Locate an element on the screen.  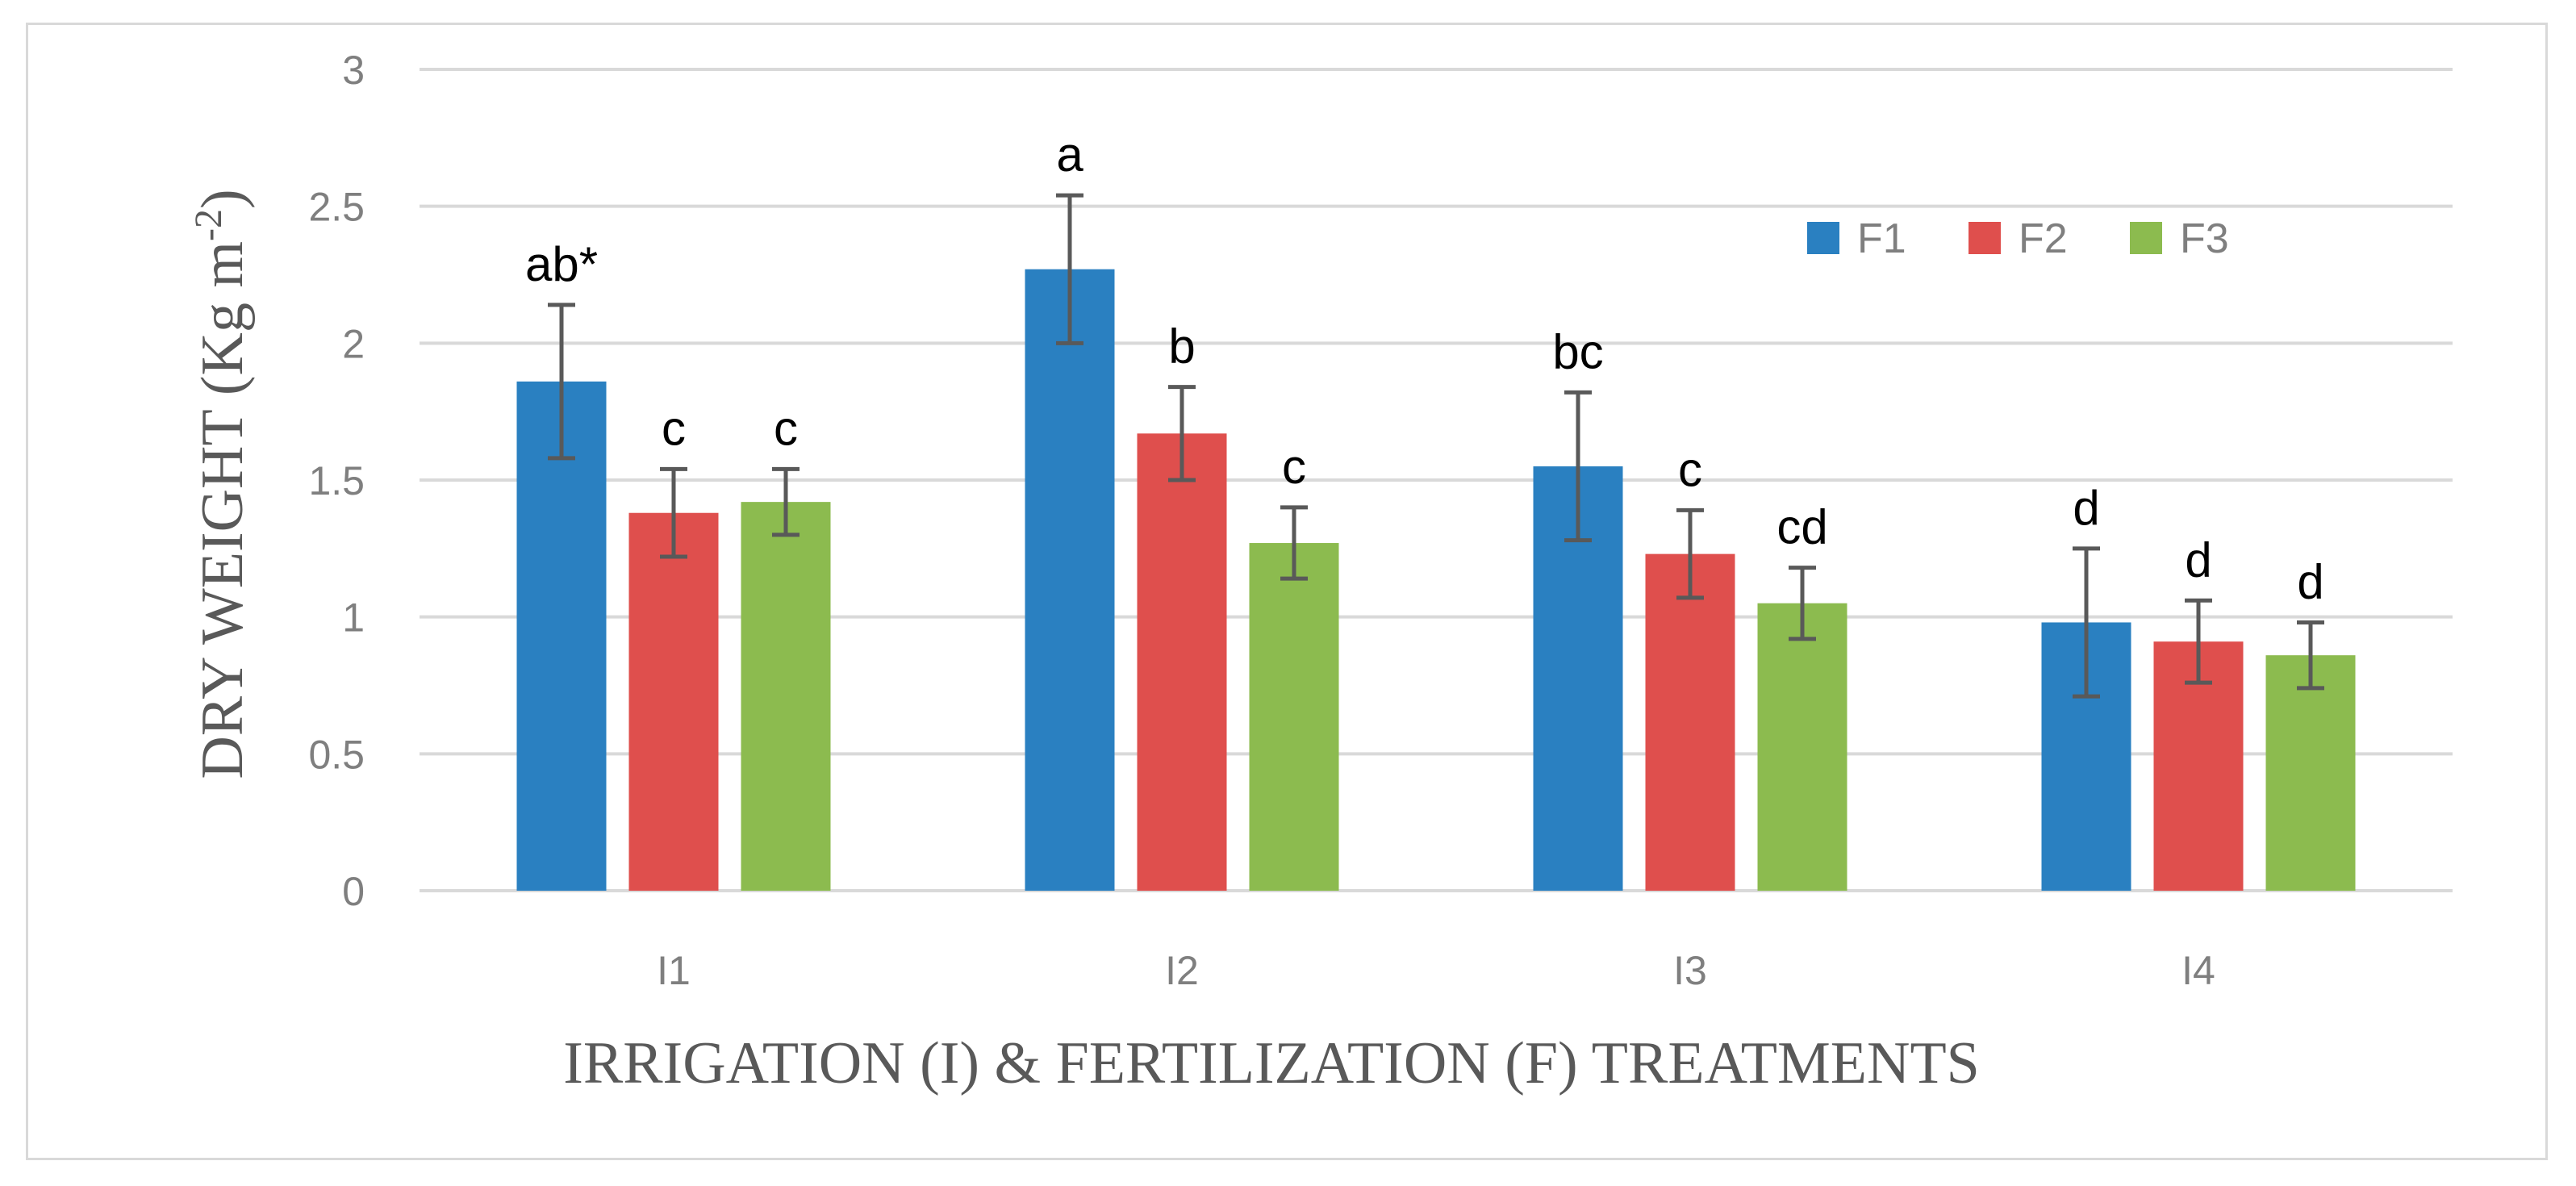
x-category-label: I1 is located at coordinates (674, 971).